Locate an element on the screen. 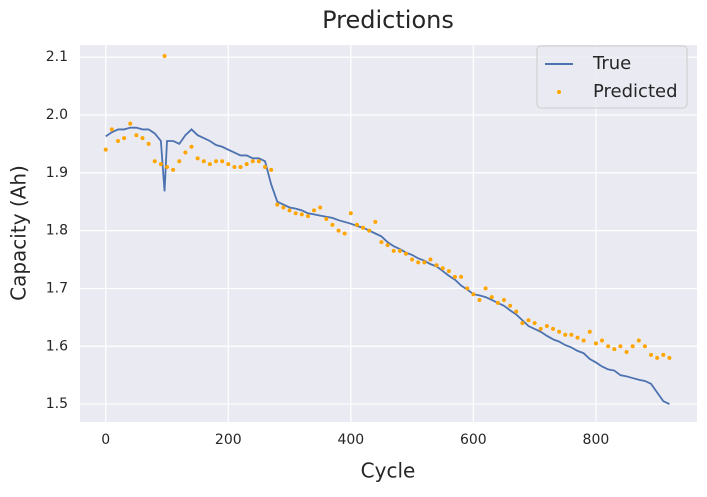 This screenshot has width=707, height=497. y-tick-label: 1.5 is located at coordinates (57, 404).